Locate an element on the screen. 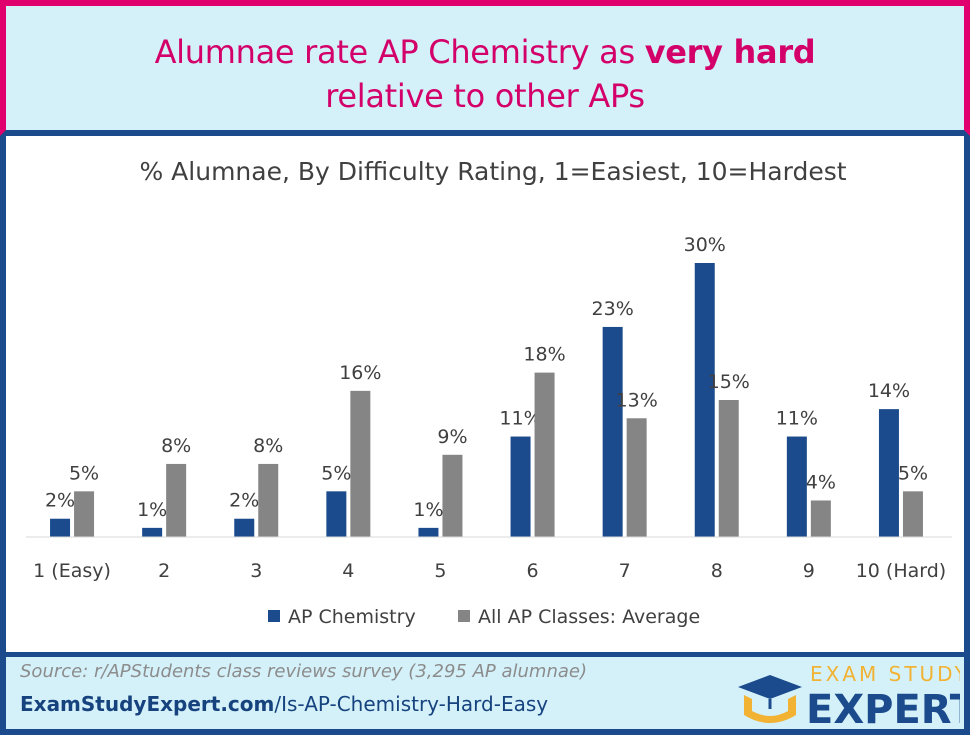 This screenshot has width=970, height=735. title-line-1: Alumnae rate AP Chemistry as very hard is located at coordinates (485, 52).